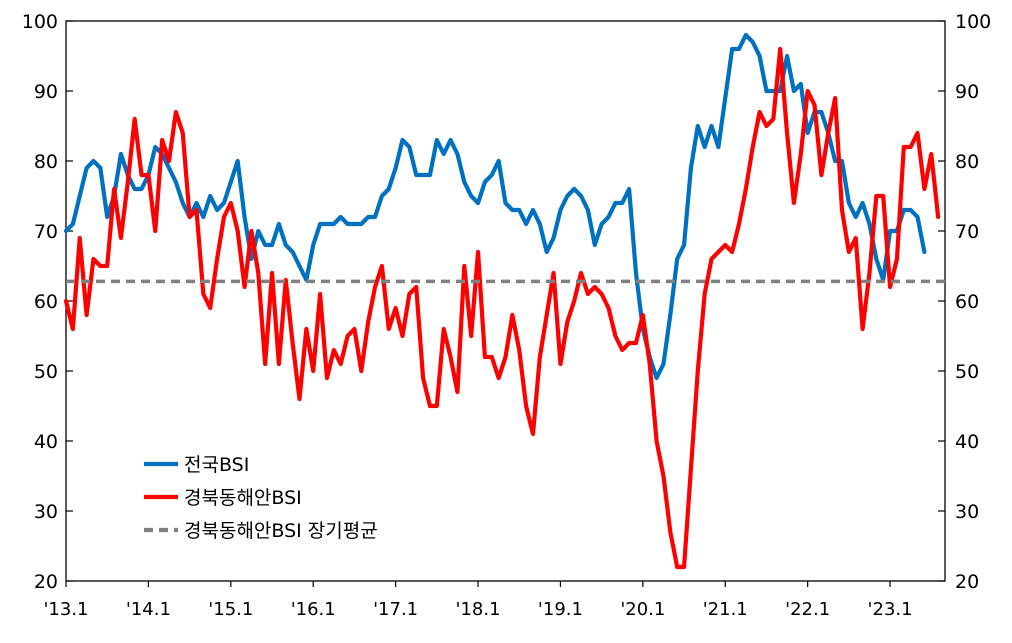  What do you see at coordinates (243, 498) in the screenshot?
I see `legend-label: 경북동해안BSI` at bounding box center [243, 498].